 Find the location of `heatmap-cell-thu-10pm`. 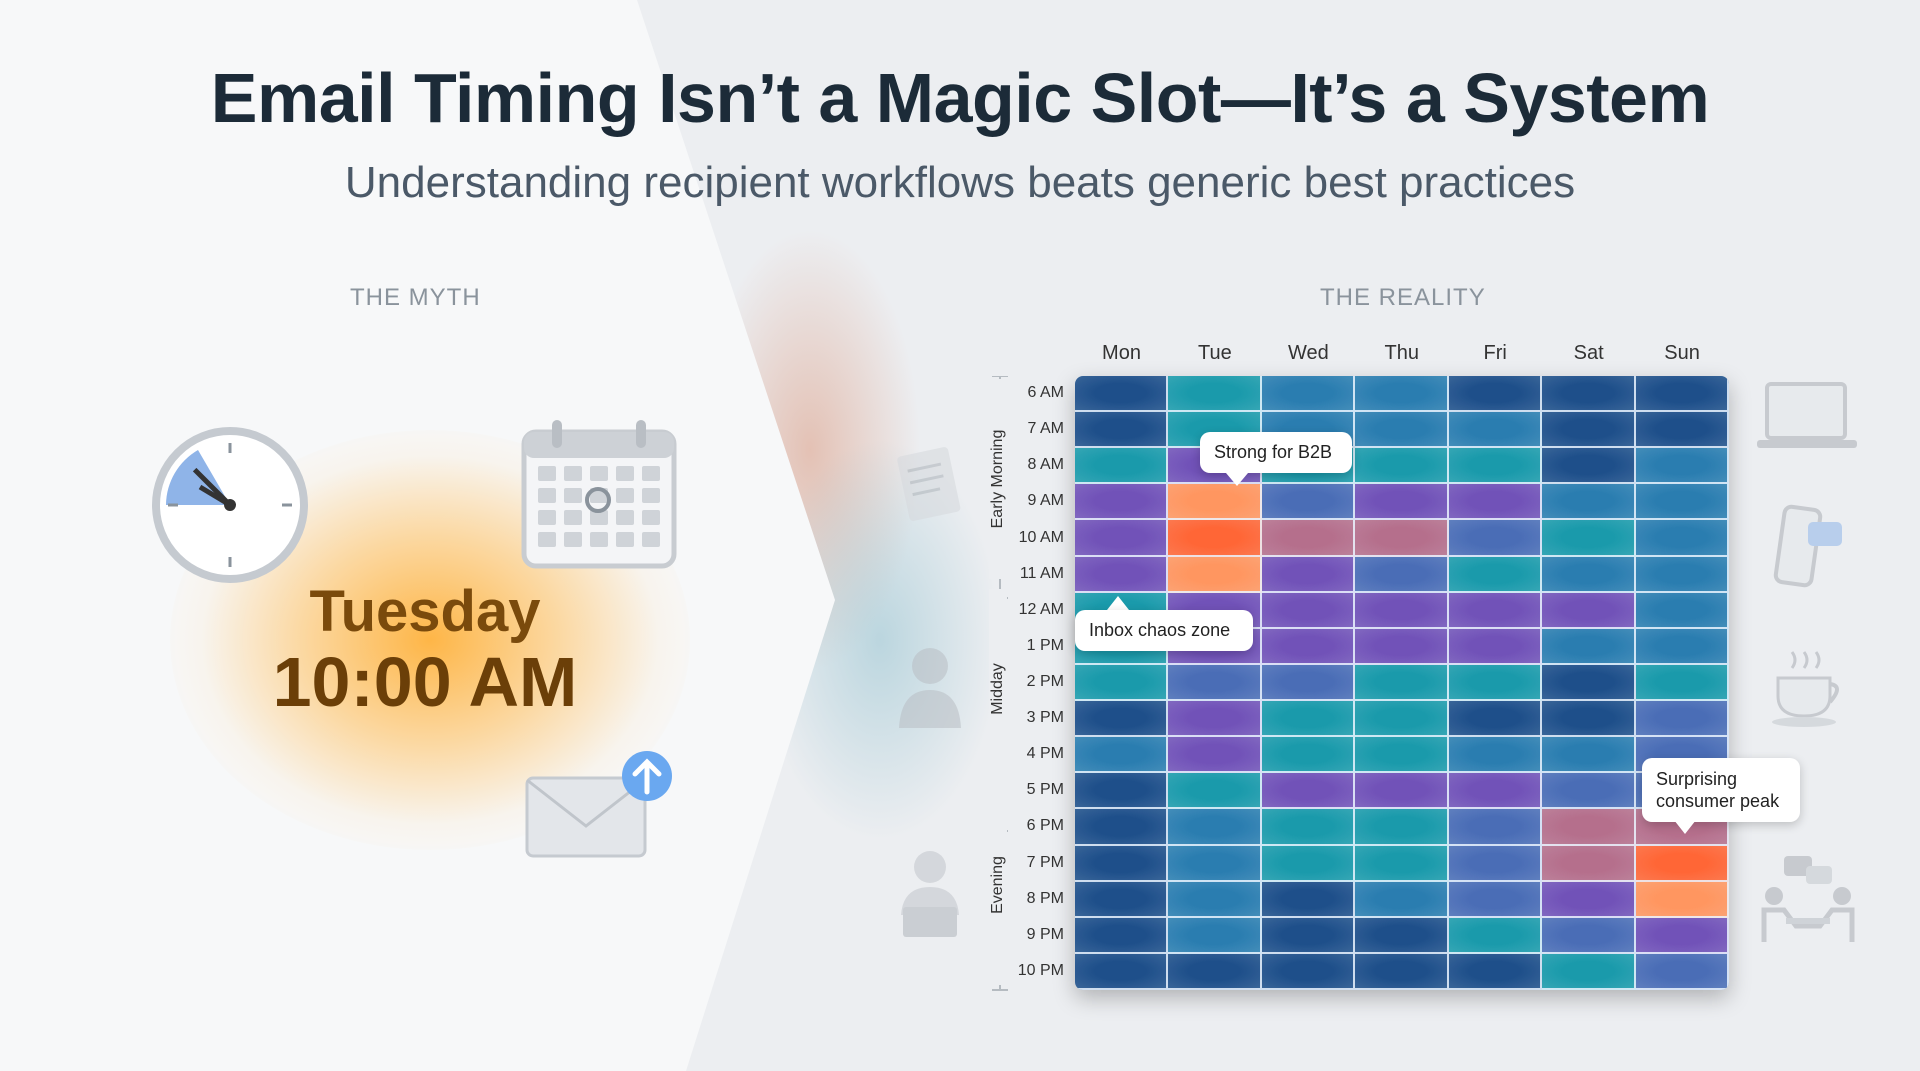

heatmap-cell-thu-10pm is located at coordinates (1402, 971).